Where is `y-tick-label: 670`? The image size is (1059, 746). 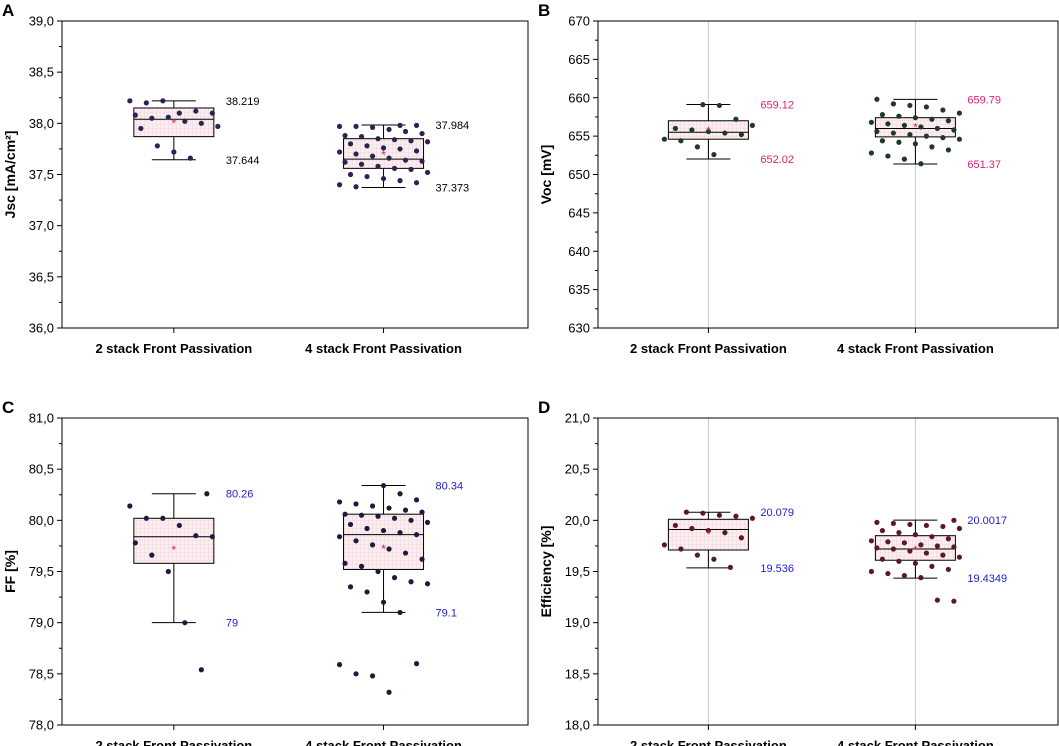 y-tick-label: 670 is located at coordinates (579, 21).